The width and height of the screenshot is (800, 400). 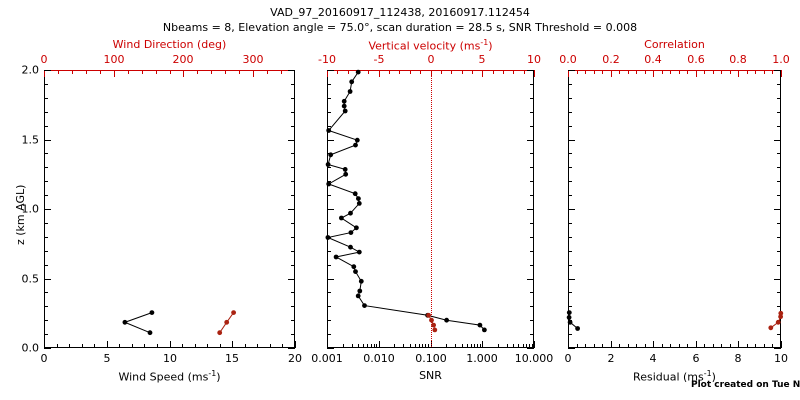 I want to click on x-axis-tick-label: 0.100, so click(x=431, y=358).